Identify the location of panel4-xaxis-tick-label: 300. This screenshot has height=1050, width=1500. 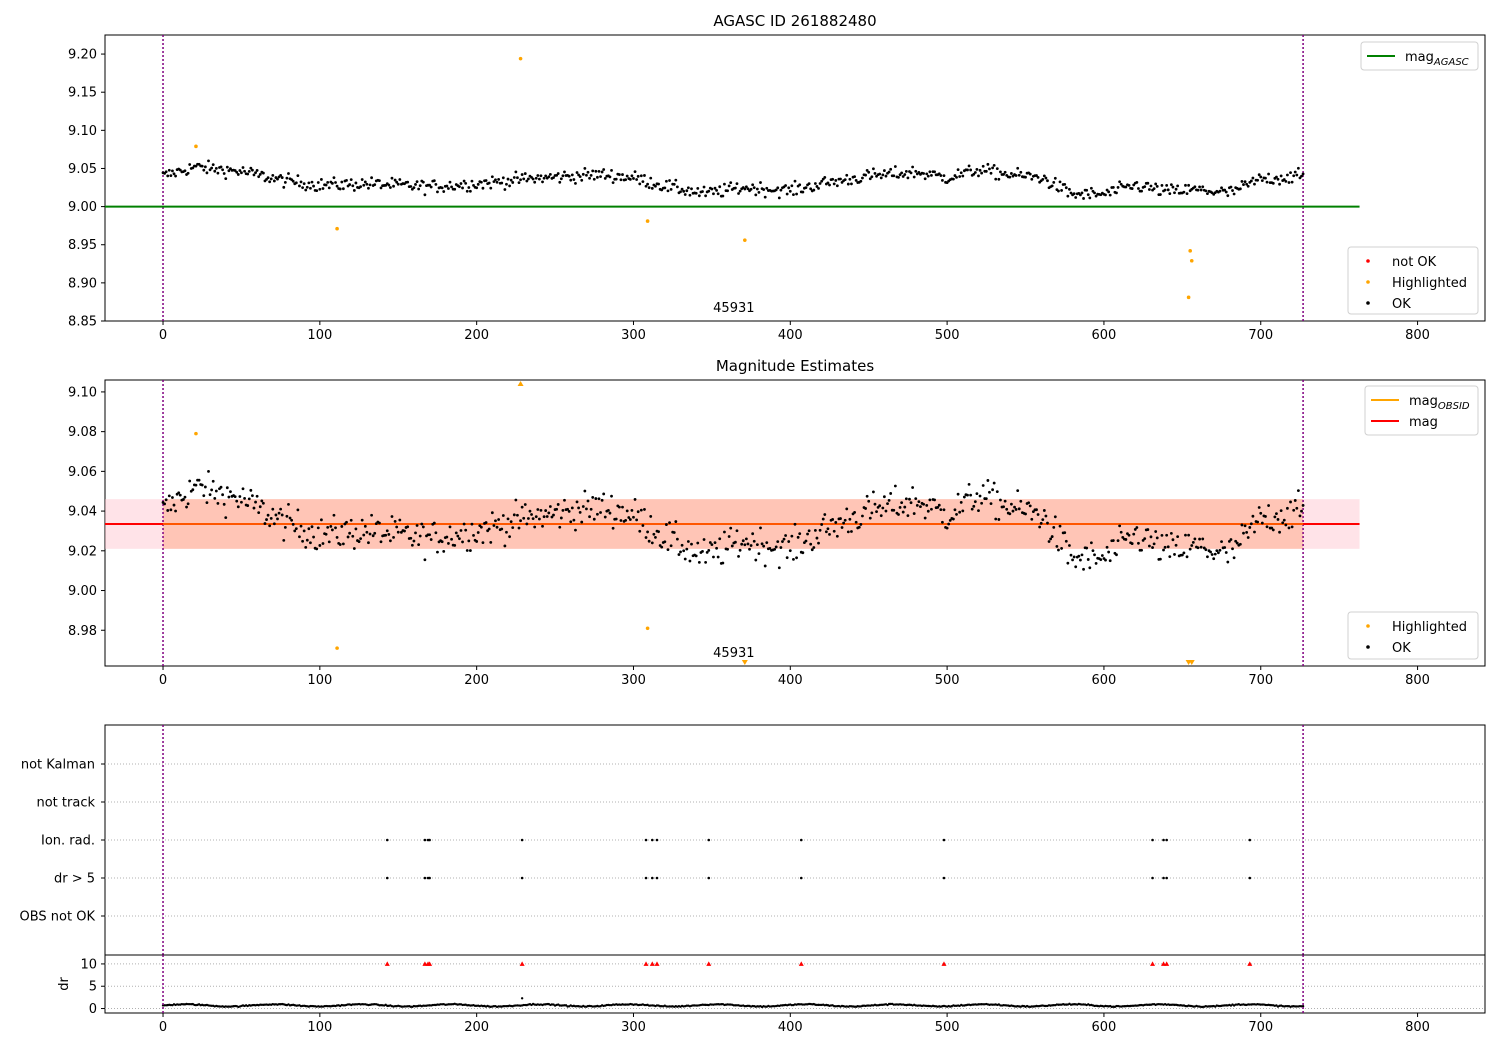
(633, 1027).